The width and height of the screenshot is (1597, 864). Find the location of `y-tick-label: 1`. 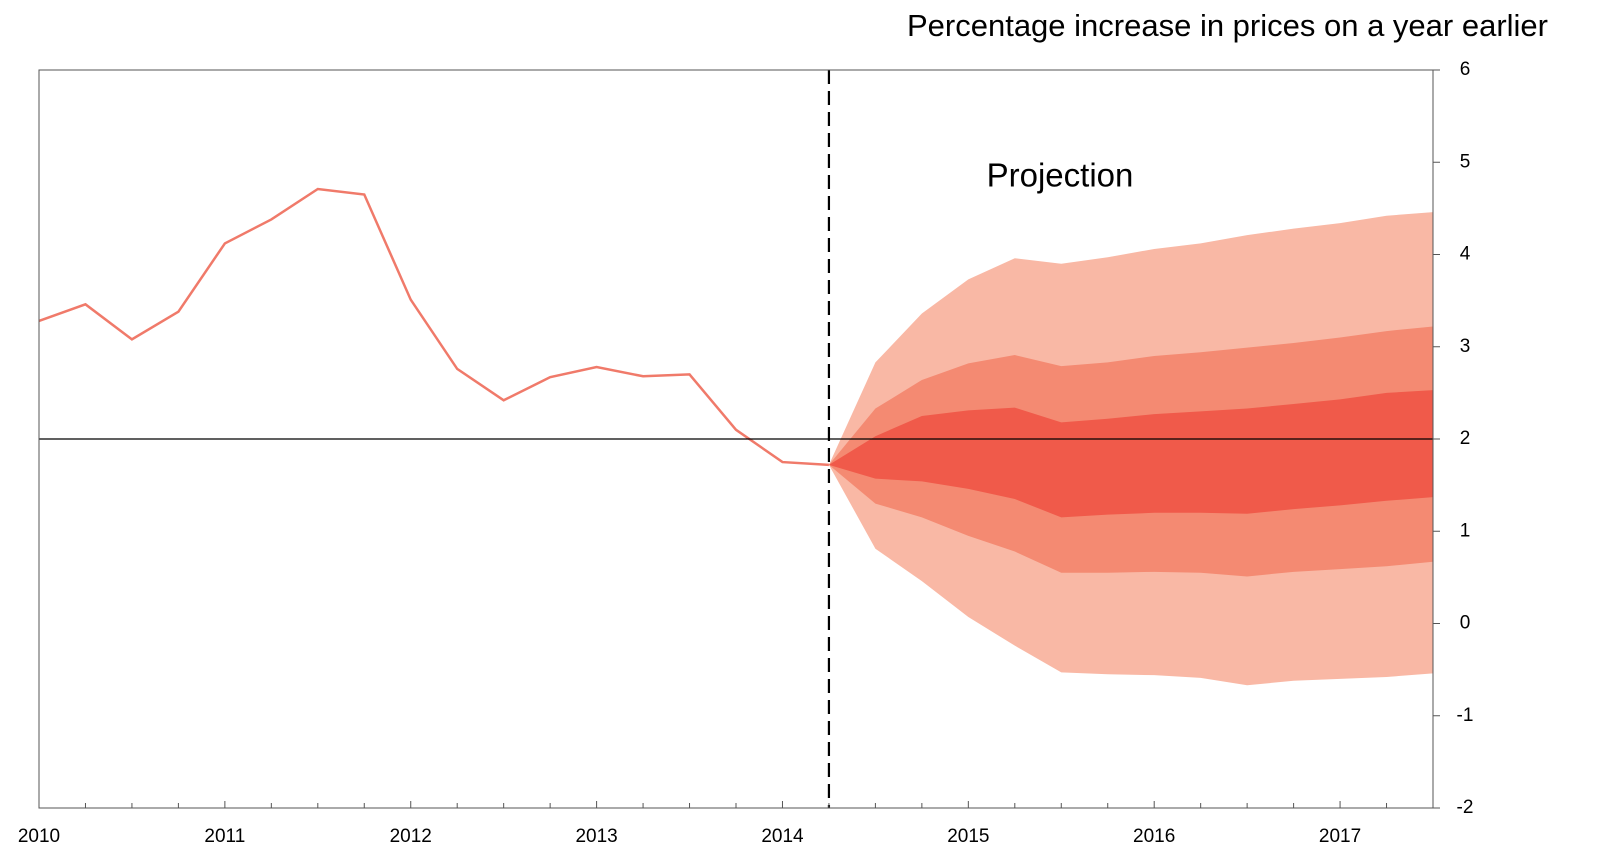

y-tick-label: 1 is located at coordinates (1465, 530).